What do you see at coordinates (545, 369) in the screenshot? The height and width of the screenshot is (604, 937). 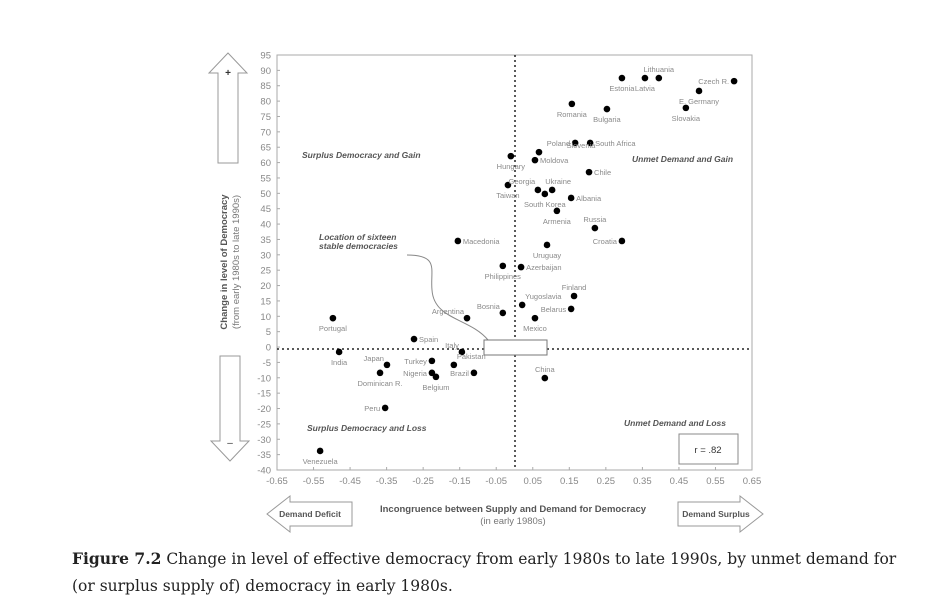 I see `point-label: China` at bounding box center [545, 369].